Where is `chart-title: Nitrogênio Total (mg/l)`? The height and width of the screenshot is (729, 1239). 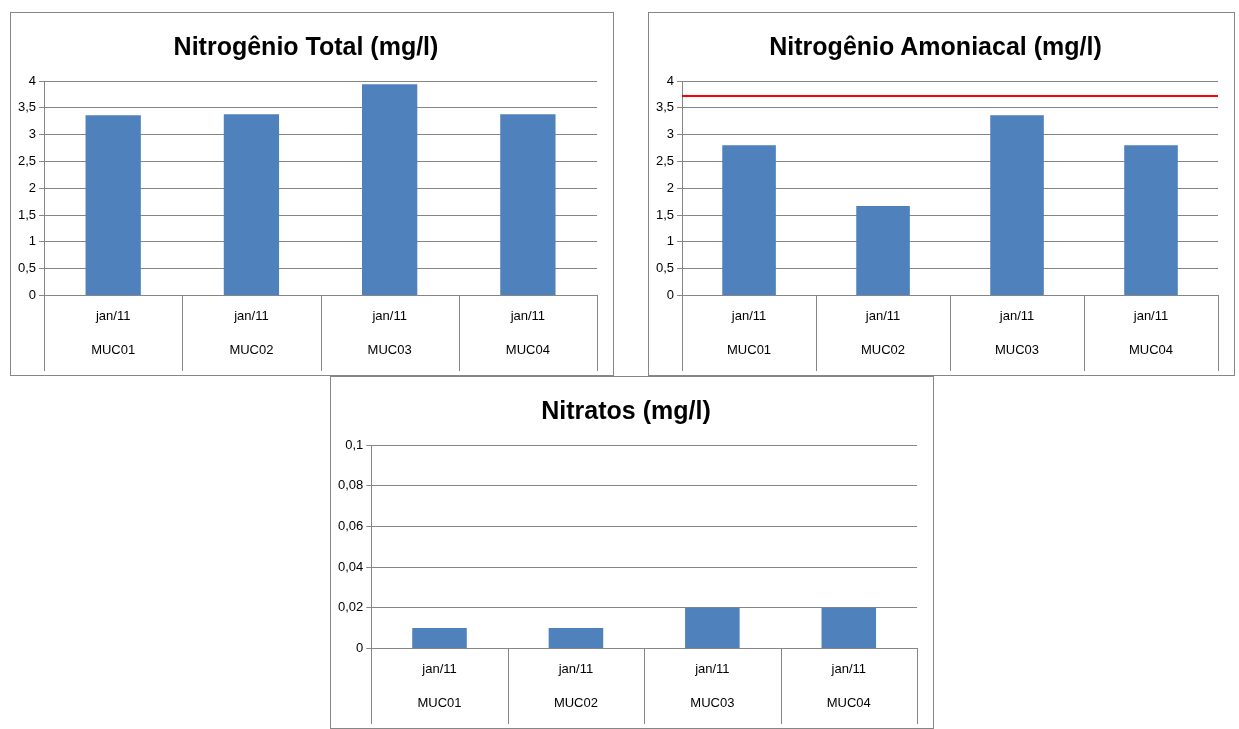
chart-title: Nitrogênio Total (mg/l) is located at coordinates (306, 45).